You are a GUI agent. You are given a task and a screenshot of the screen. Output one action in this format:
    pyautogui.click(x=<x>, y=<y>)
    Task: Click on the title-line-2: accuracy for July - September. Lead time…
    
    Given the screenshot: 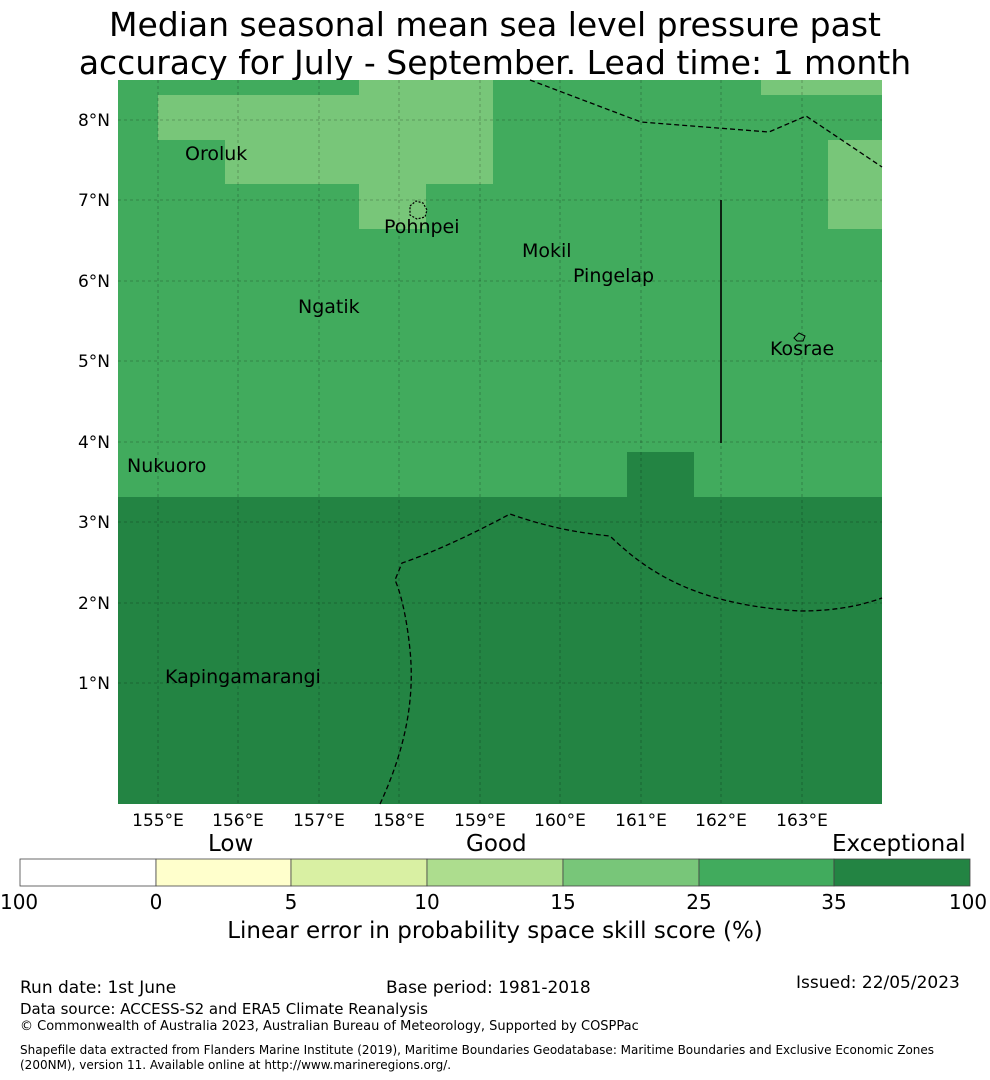 What is the action you would take?
    pyautogui.click(x=495, y=62)
    